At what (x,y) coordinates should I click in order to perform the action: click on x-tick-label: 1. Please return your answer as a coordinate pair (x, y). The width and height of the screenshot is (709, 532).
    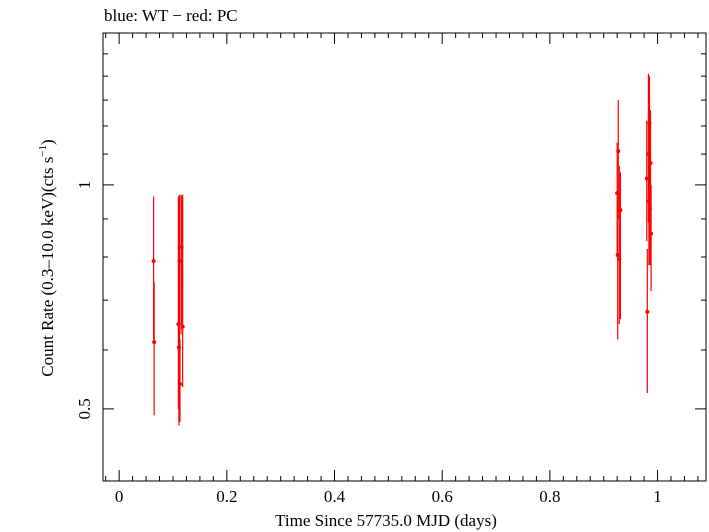
    Looking at the image, I should click on (657, 496).